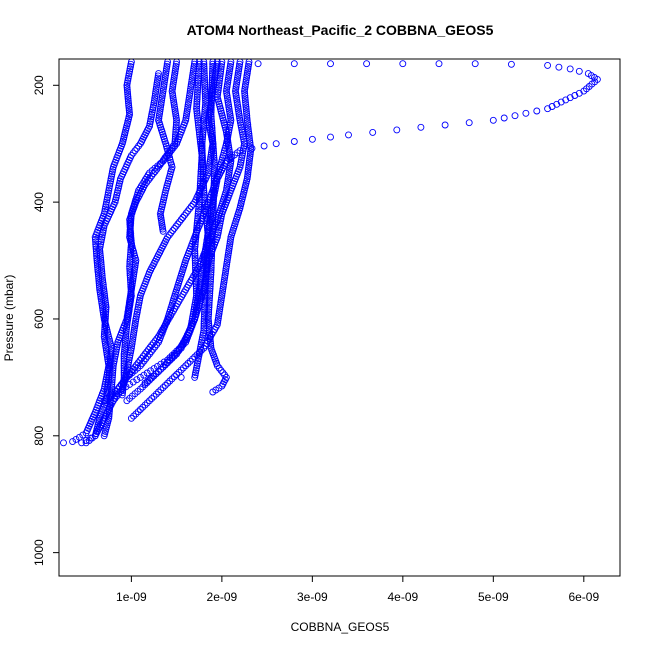 The width and height of the screenshot is (650, 650). Describe the element at coordinates (39, 435) in the screenshot. I see `y-tick-label: 800` at that location.